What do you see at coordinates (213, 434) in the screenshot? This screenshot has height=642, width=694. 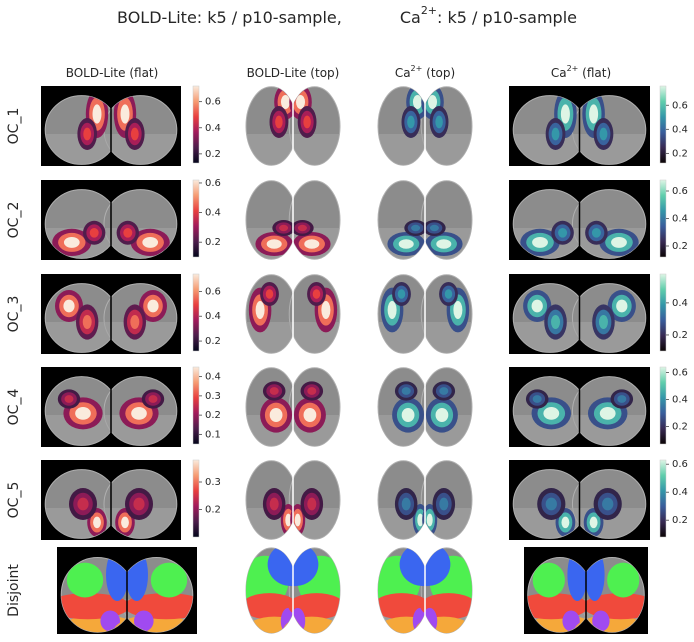 I see `colorbar-tick-label: 0.1` at bounding box center [213, 434].